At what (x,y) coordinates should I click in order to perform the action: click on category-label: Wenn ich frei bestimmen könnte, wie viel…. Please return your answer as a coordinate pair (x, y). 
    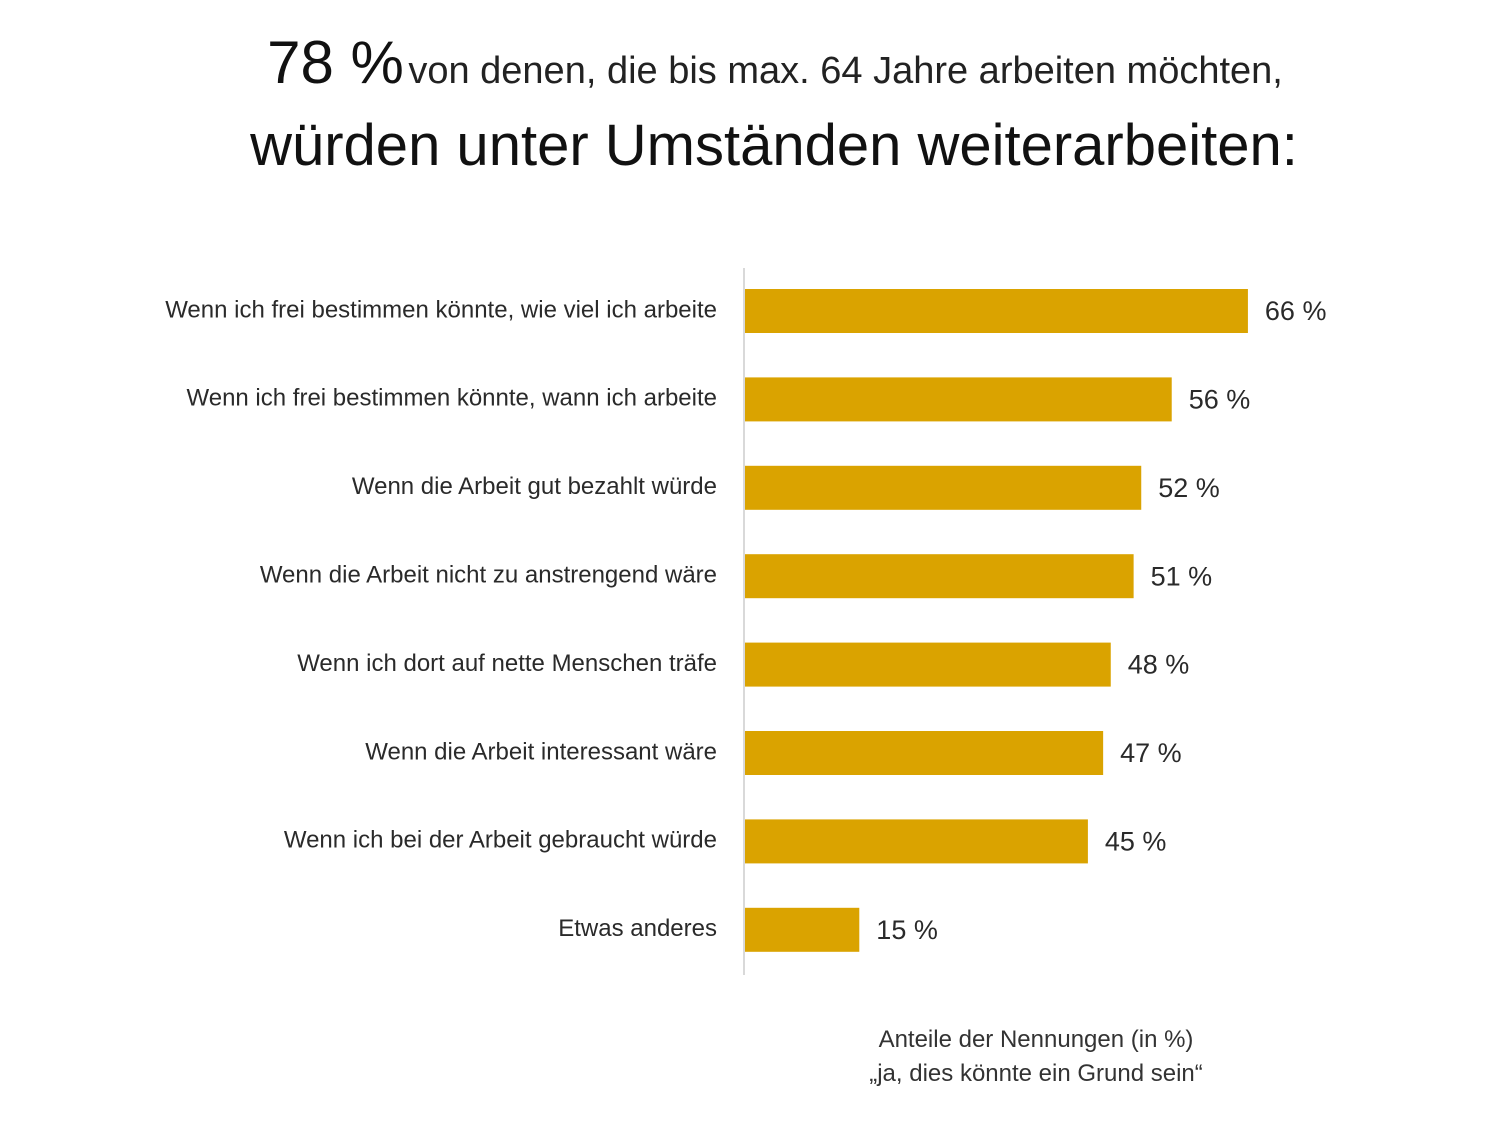
    Looking at the image, I should click on (441, 309).